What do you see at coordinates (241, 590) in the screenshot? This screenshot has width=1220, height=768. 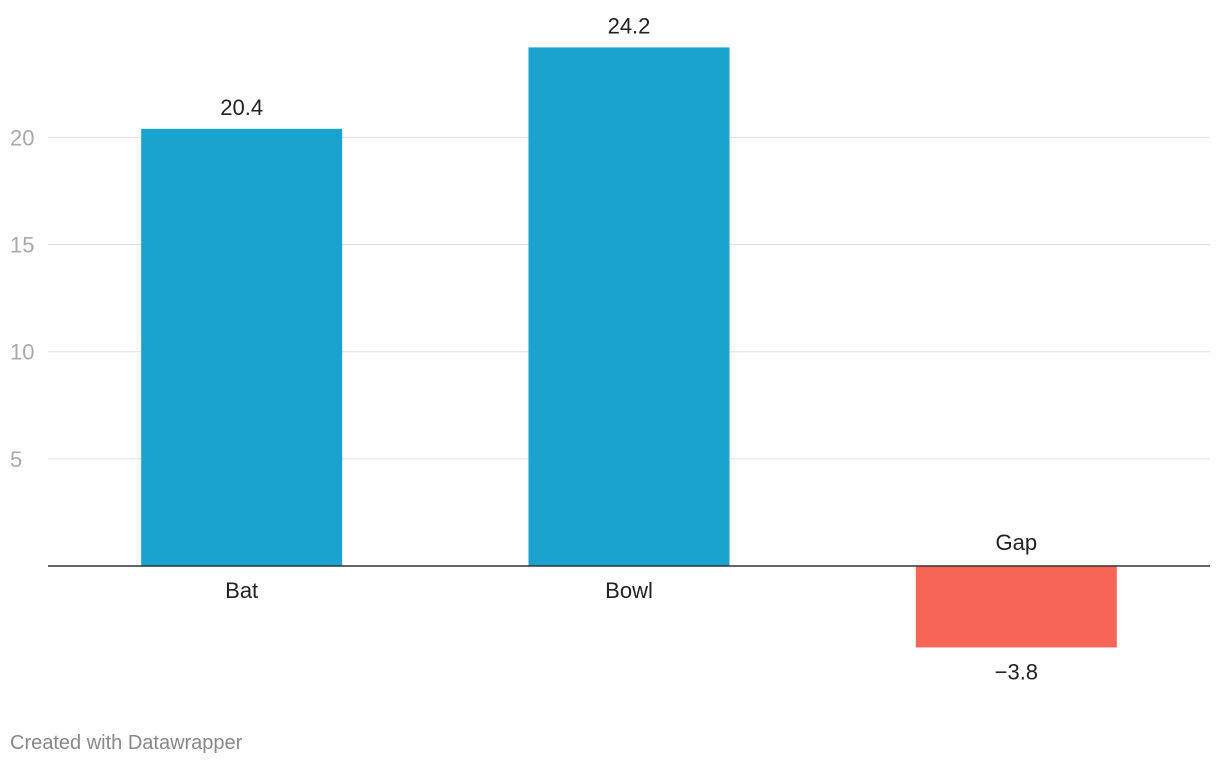 I see `category-label-bat: Bat` at bounding box center [241, 590].